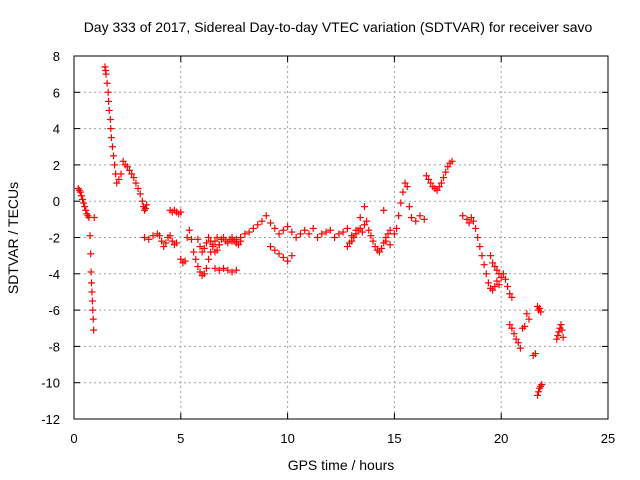  What do you see at coordinates (54, 346) in the screenshot?
I see `y-tick-label: -8` at bounding box center [54, 346].